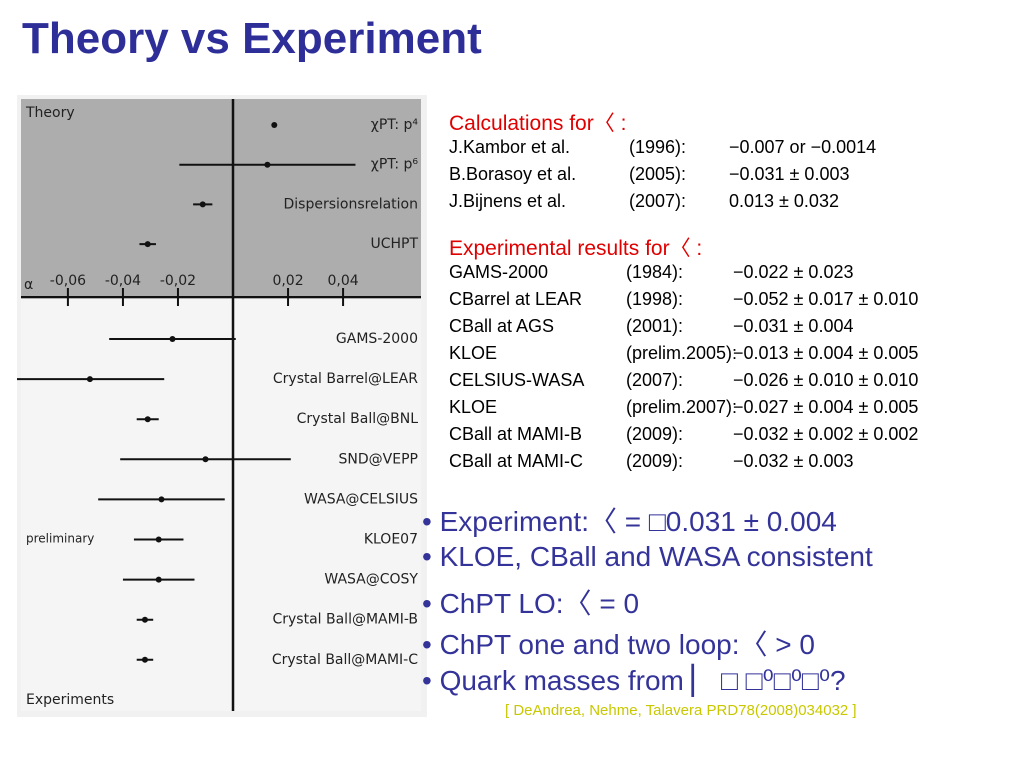 This screenshot has width=1024, height=768. Describe the element at coordinates (826, 434) in the screenshot. I see `table-cell: −0.032 ± 0.002 ± 0.002` at that location.